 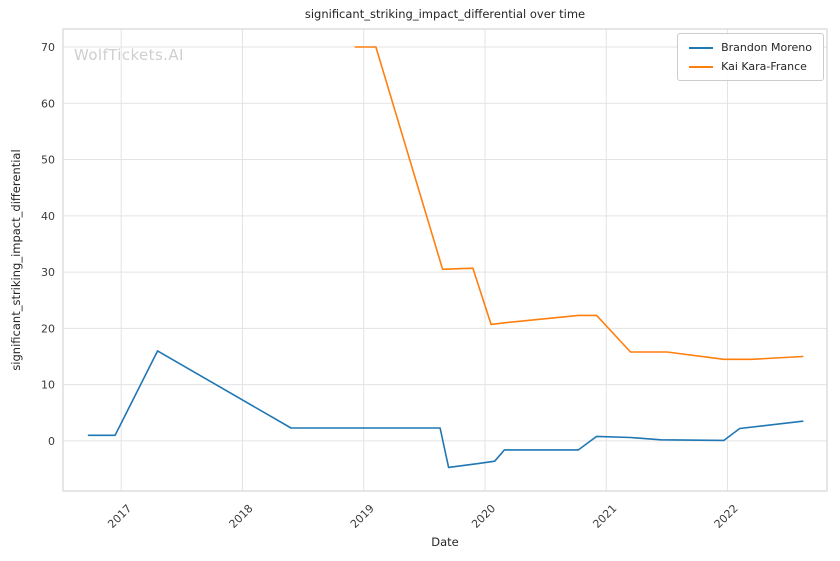 I want to click on legend-item: Kai Kara-France, so click(x=750, y=66).